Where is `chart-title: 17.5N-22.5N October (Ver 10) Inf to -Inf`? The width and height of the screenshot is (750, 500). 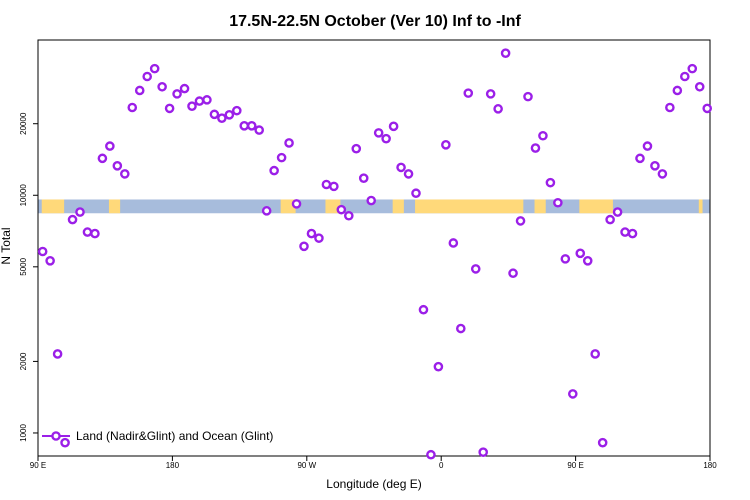 chart-title: 17.5N-22.5N October (Ver 10) Inf to -Inf is located at coordinates (375, 21).